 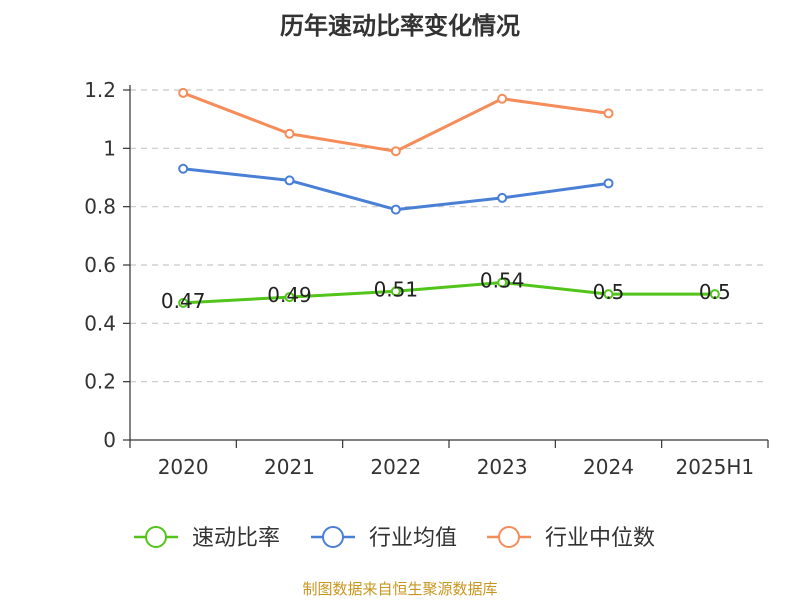 What do you see at coordinates (395, 467) in the screenshot?
I see `x-tick-label: 2022` at bounding box center [395, 467].